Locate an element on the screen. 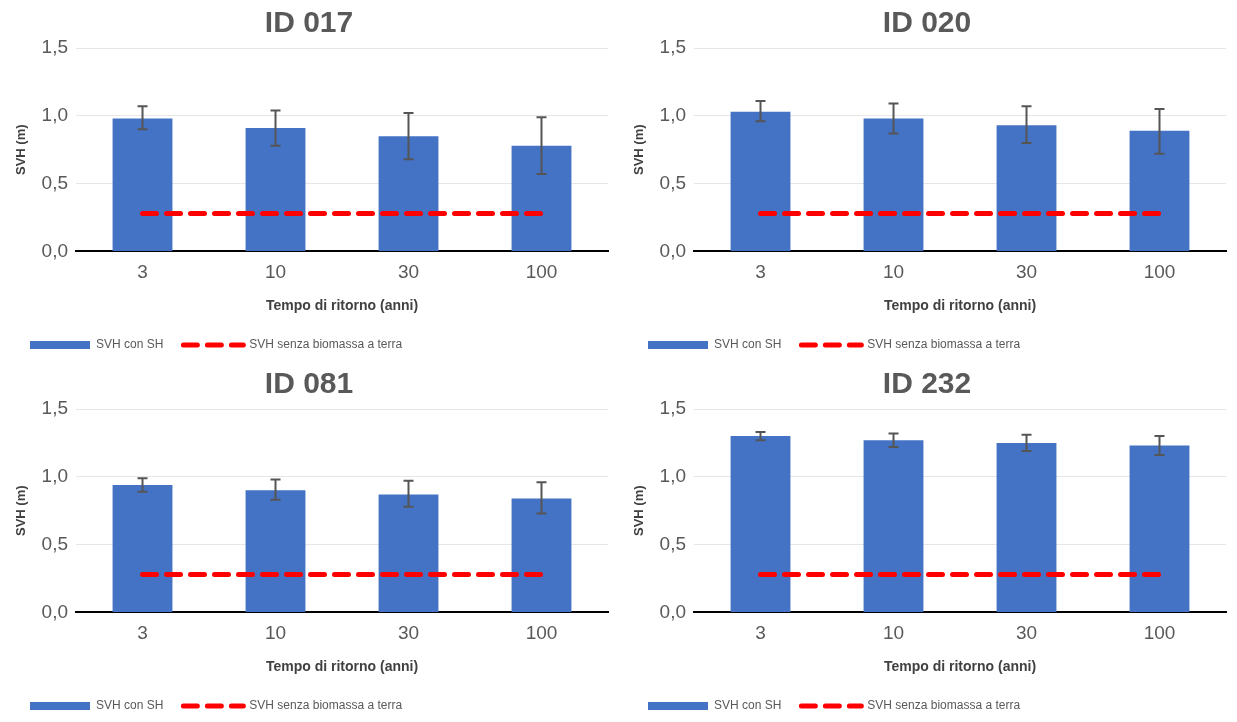 The width and height of the screenshot is (1237, 722). chart-title: ID 017 is located at coordinates (309, 22).